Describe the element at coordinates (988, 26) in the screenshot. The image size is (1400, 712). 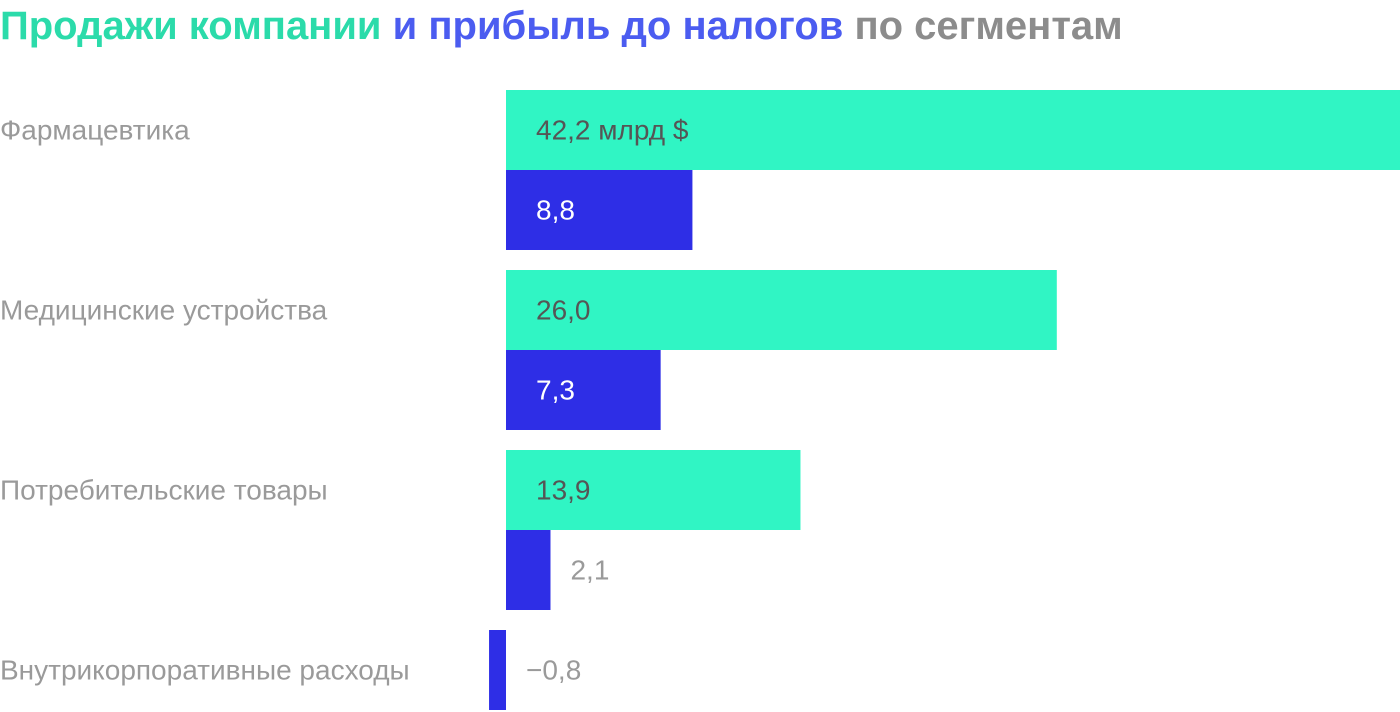
I see `title-rest-part: по сегментам` at that location.